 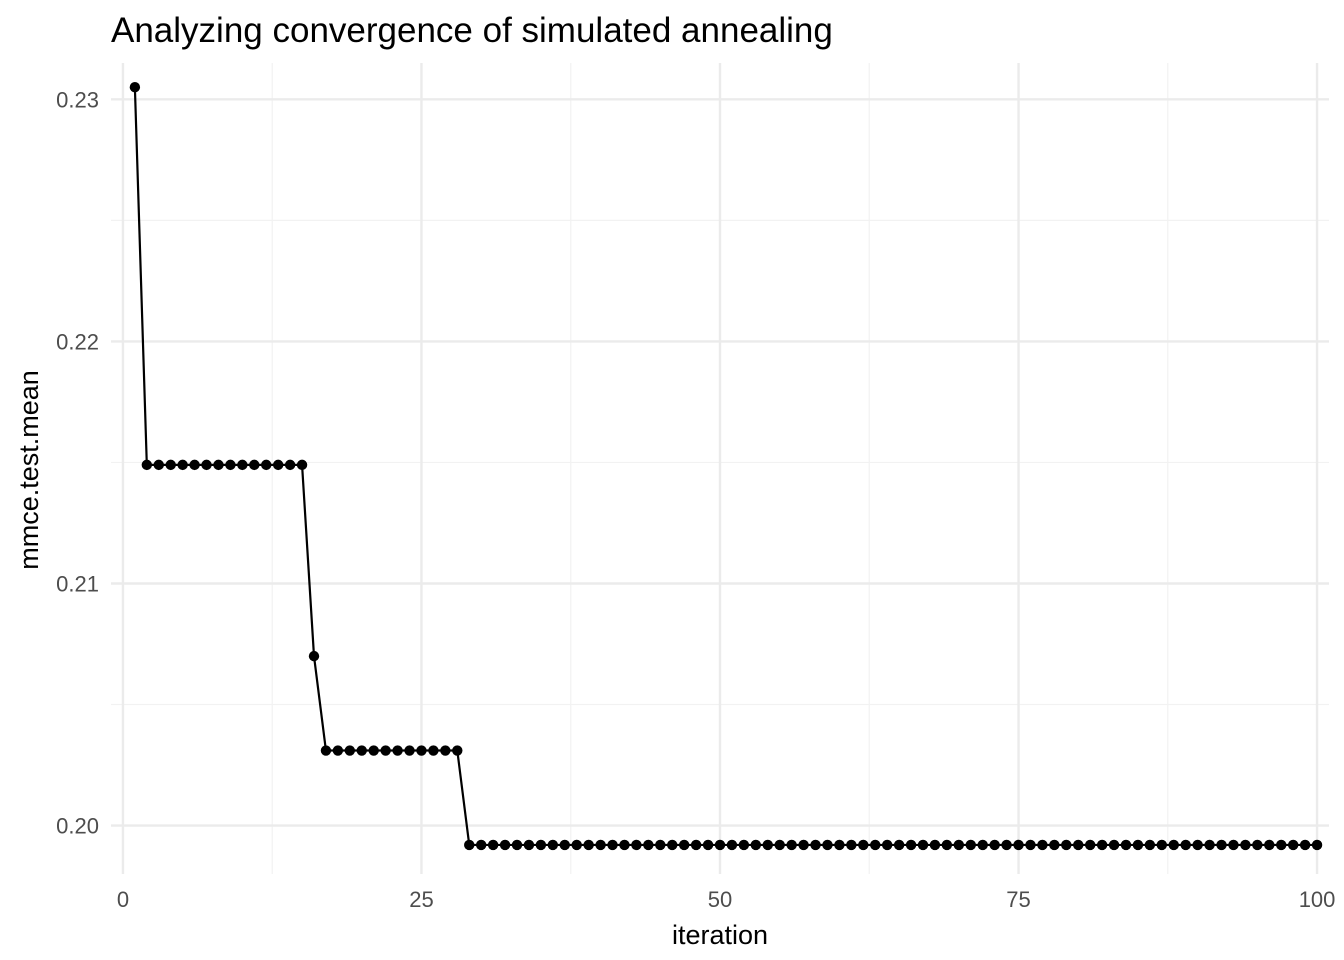 What do you see at coordinates (720, 935) in the screenshot?
I see `x-axis-title: iteration` at bounding box center [720, 935].